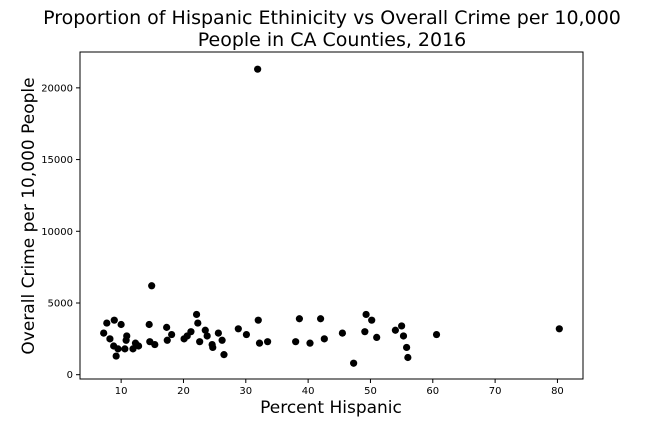 Image resolution: width=648 pixels, height=432 pixels. Describe the element at coordinates (495, 391) in the screenshot. I see `x-tick-label: 70` at that location.